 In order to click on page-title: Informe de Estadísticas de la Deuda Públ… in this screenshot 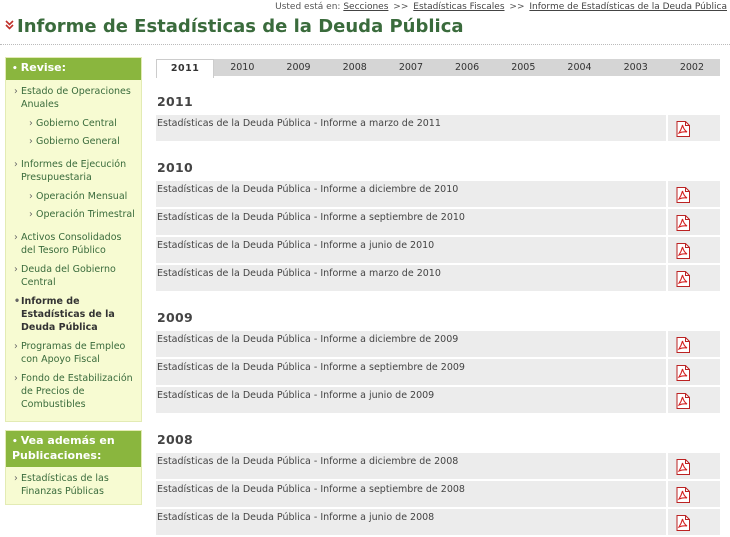, I will do `click(234, 26)`.